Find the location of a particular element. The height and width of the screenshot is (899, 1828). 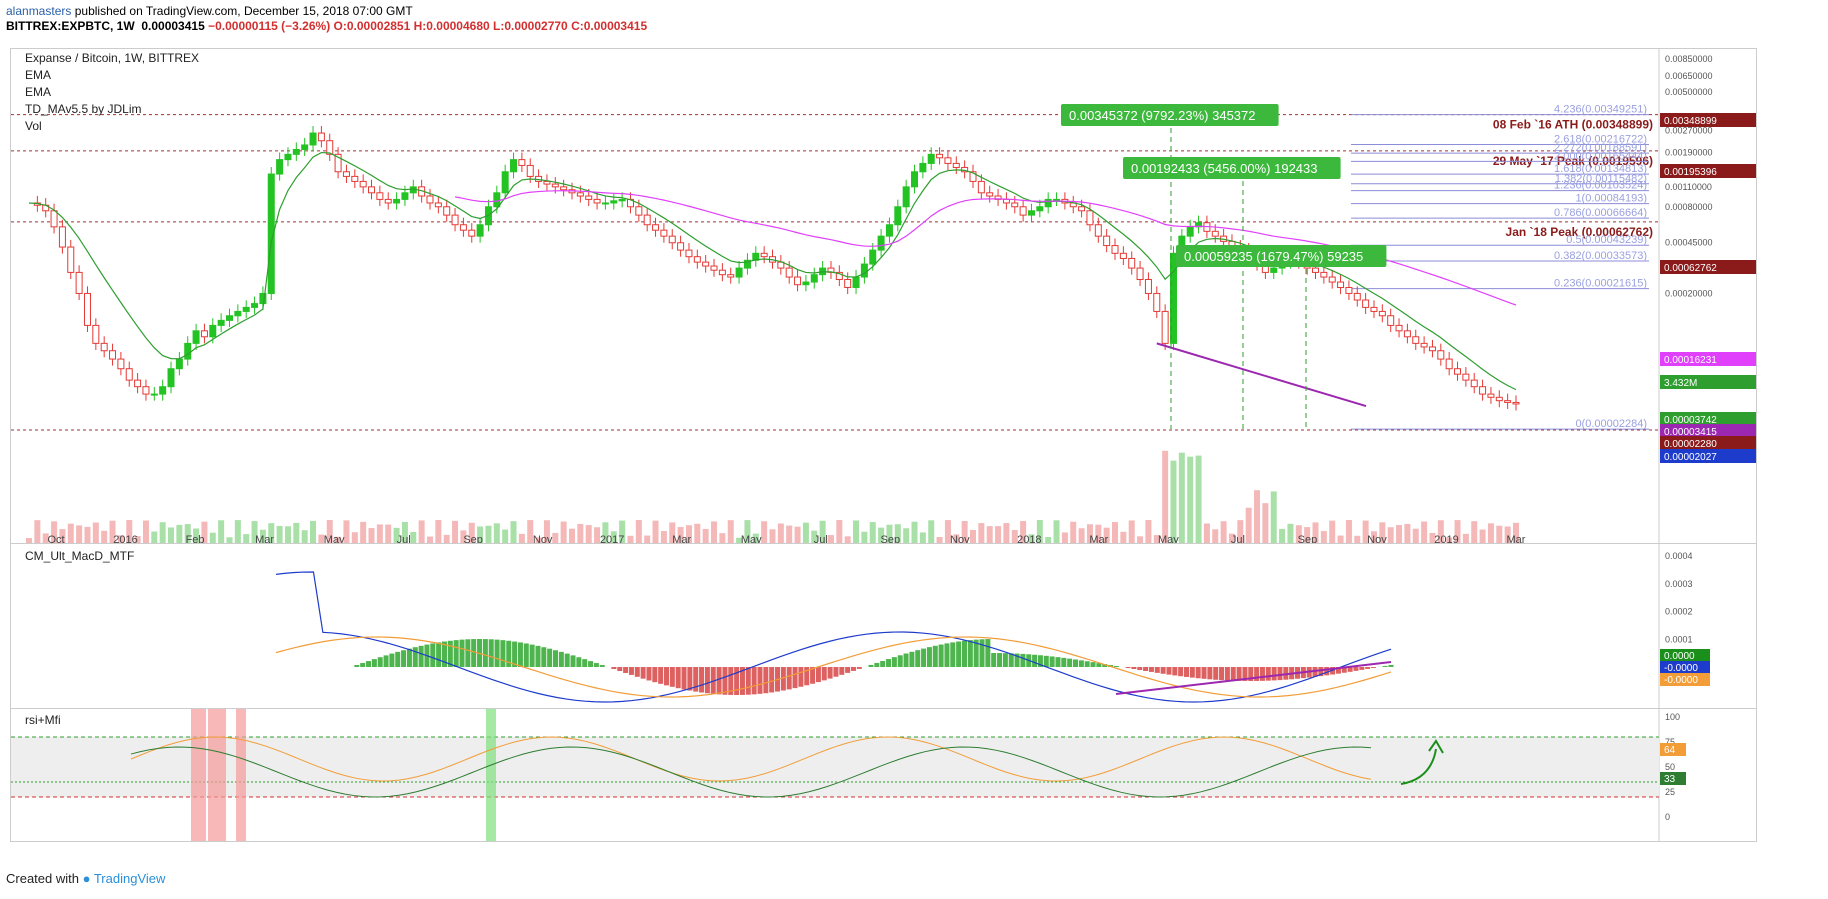

macd-tick-label: 0.0004 is located at coordinates (1679, 556).